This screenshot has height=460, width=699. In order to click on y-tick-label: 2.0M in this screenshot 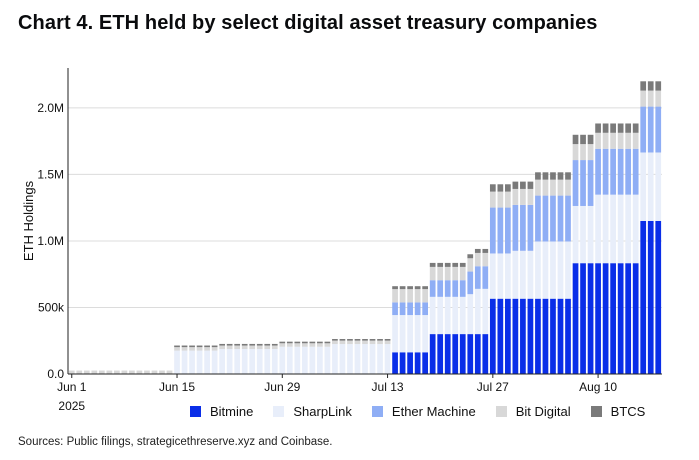, I will do `click(50, 108)`.